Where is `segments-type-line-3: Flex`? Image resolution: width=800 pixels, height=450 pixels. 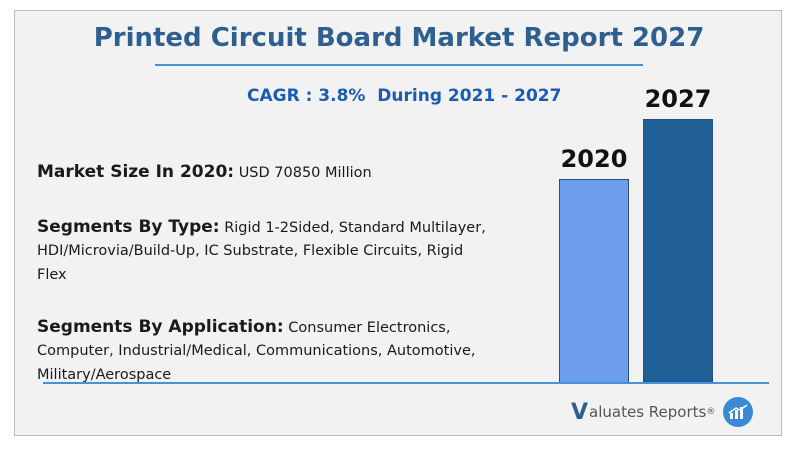
segments-type-line-3: Flex is located at coordinates (52, 275).